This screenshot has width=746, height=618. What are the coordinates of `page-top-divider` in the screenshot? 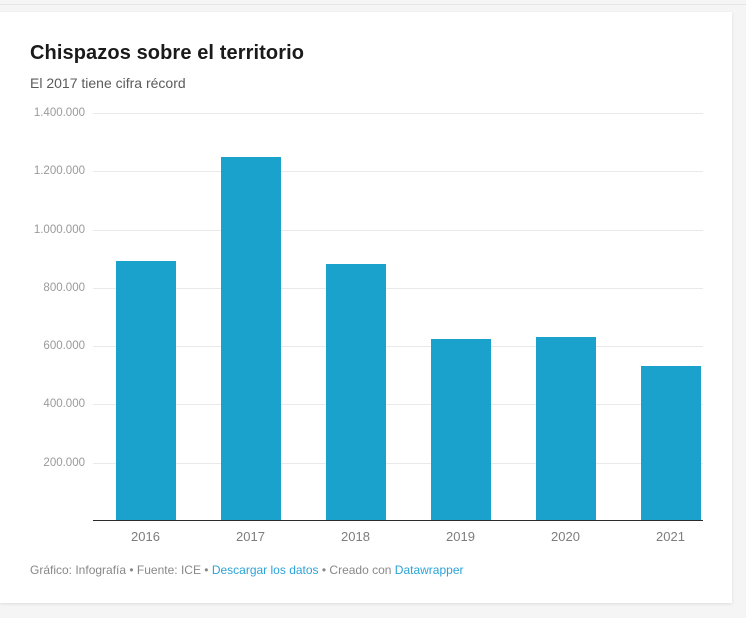 It's located at (373, 4).